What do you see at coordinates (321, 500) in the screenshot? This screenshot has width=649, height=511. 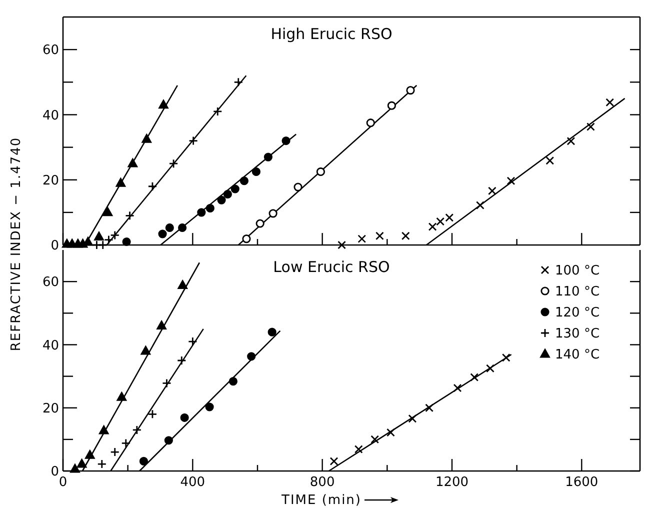 I see `x-axis-title: TIME (min)` at bounding box center [321, 500].